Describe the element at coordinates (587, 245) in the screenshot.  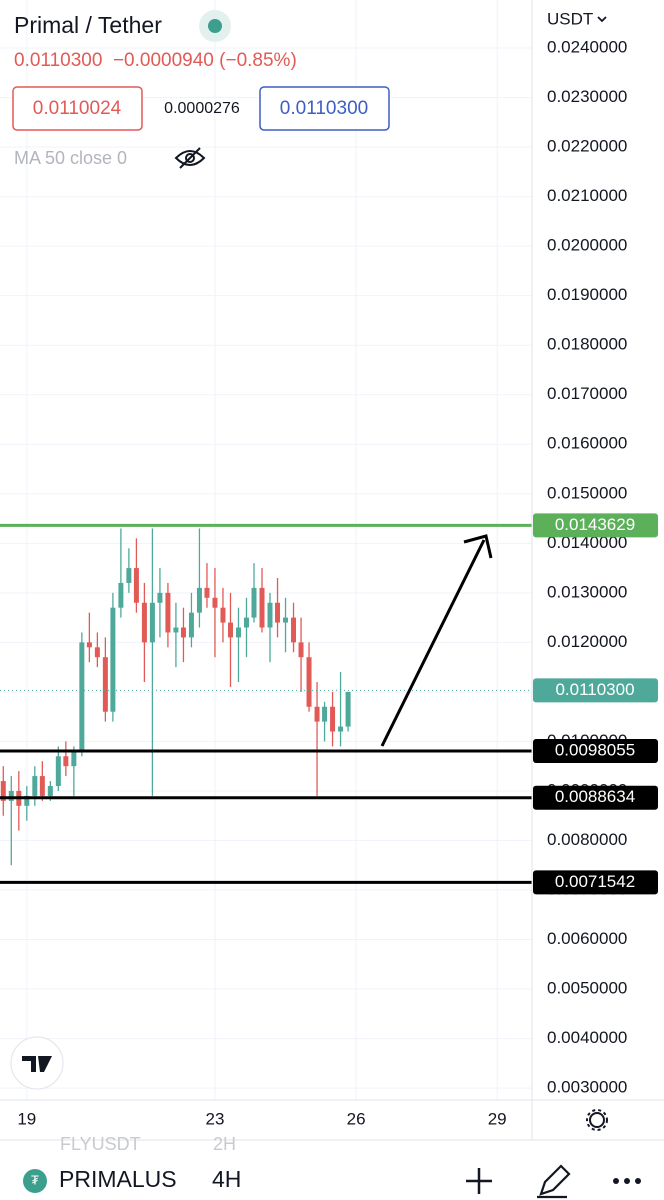
I see `y-tick-label: 0.0200000` at that location.